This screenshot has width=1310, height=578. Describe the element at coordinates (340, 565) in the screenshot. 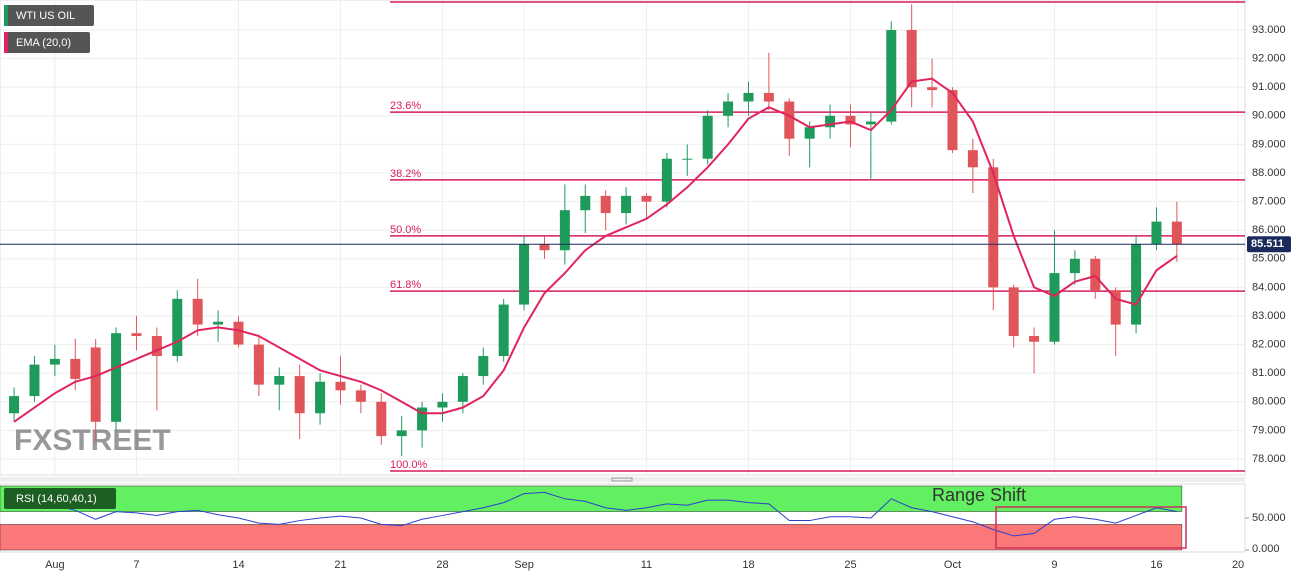

I see `x-tick-label: 21` at that location.